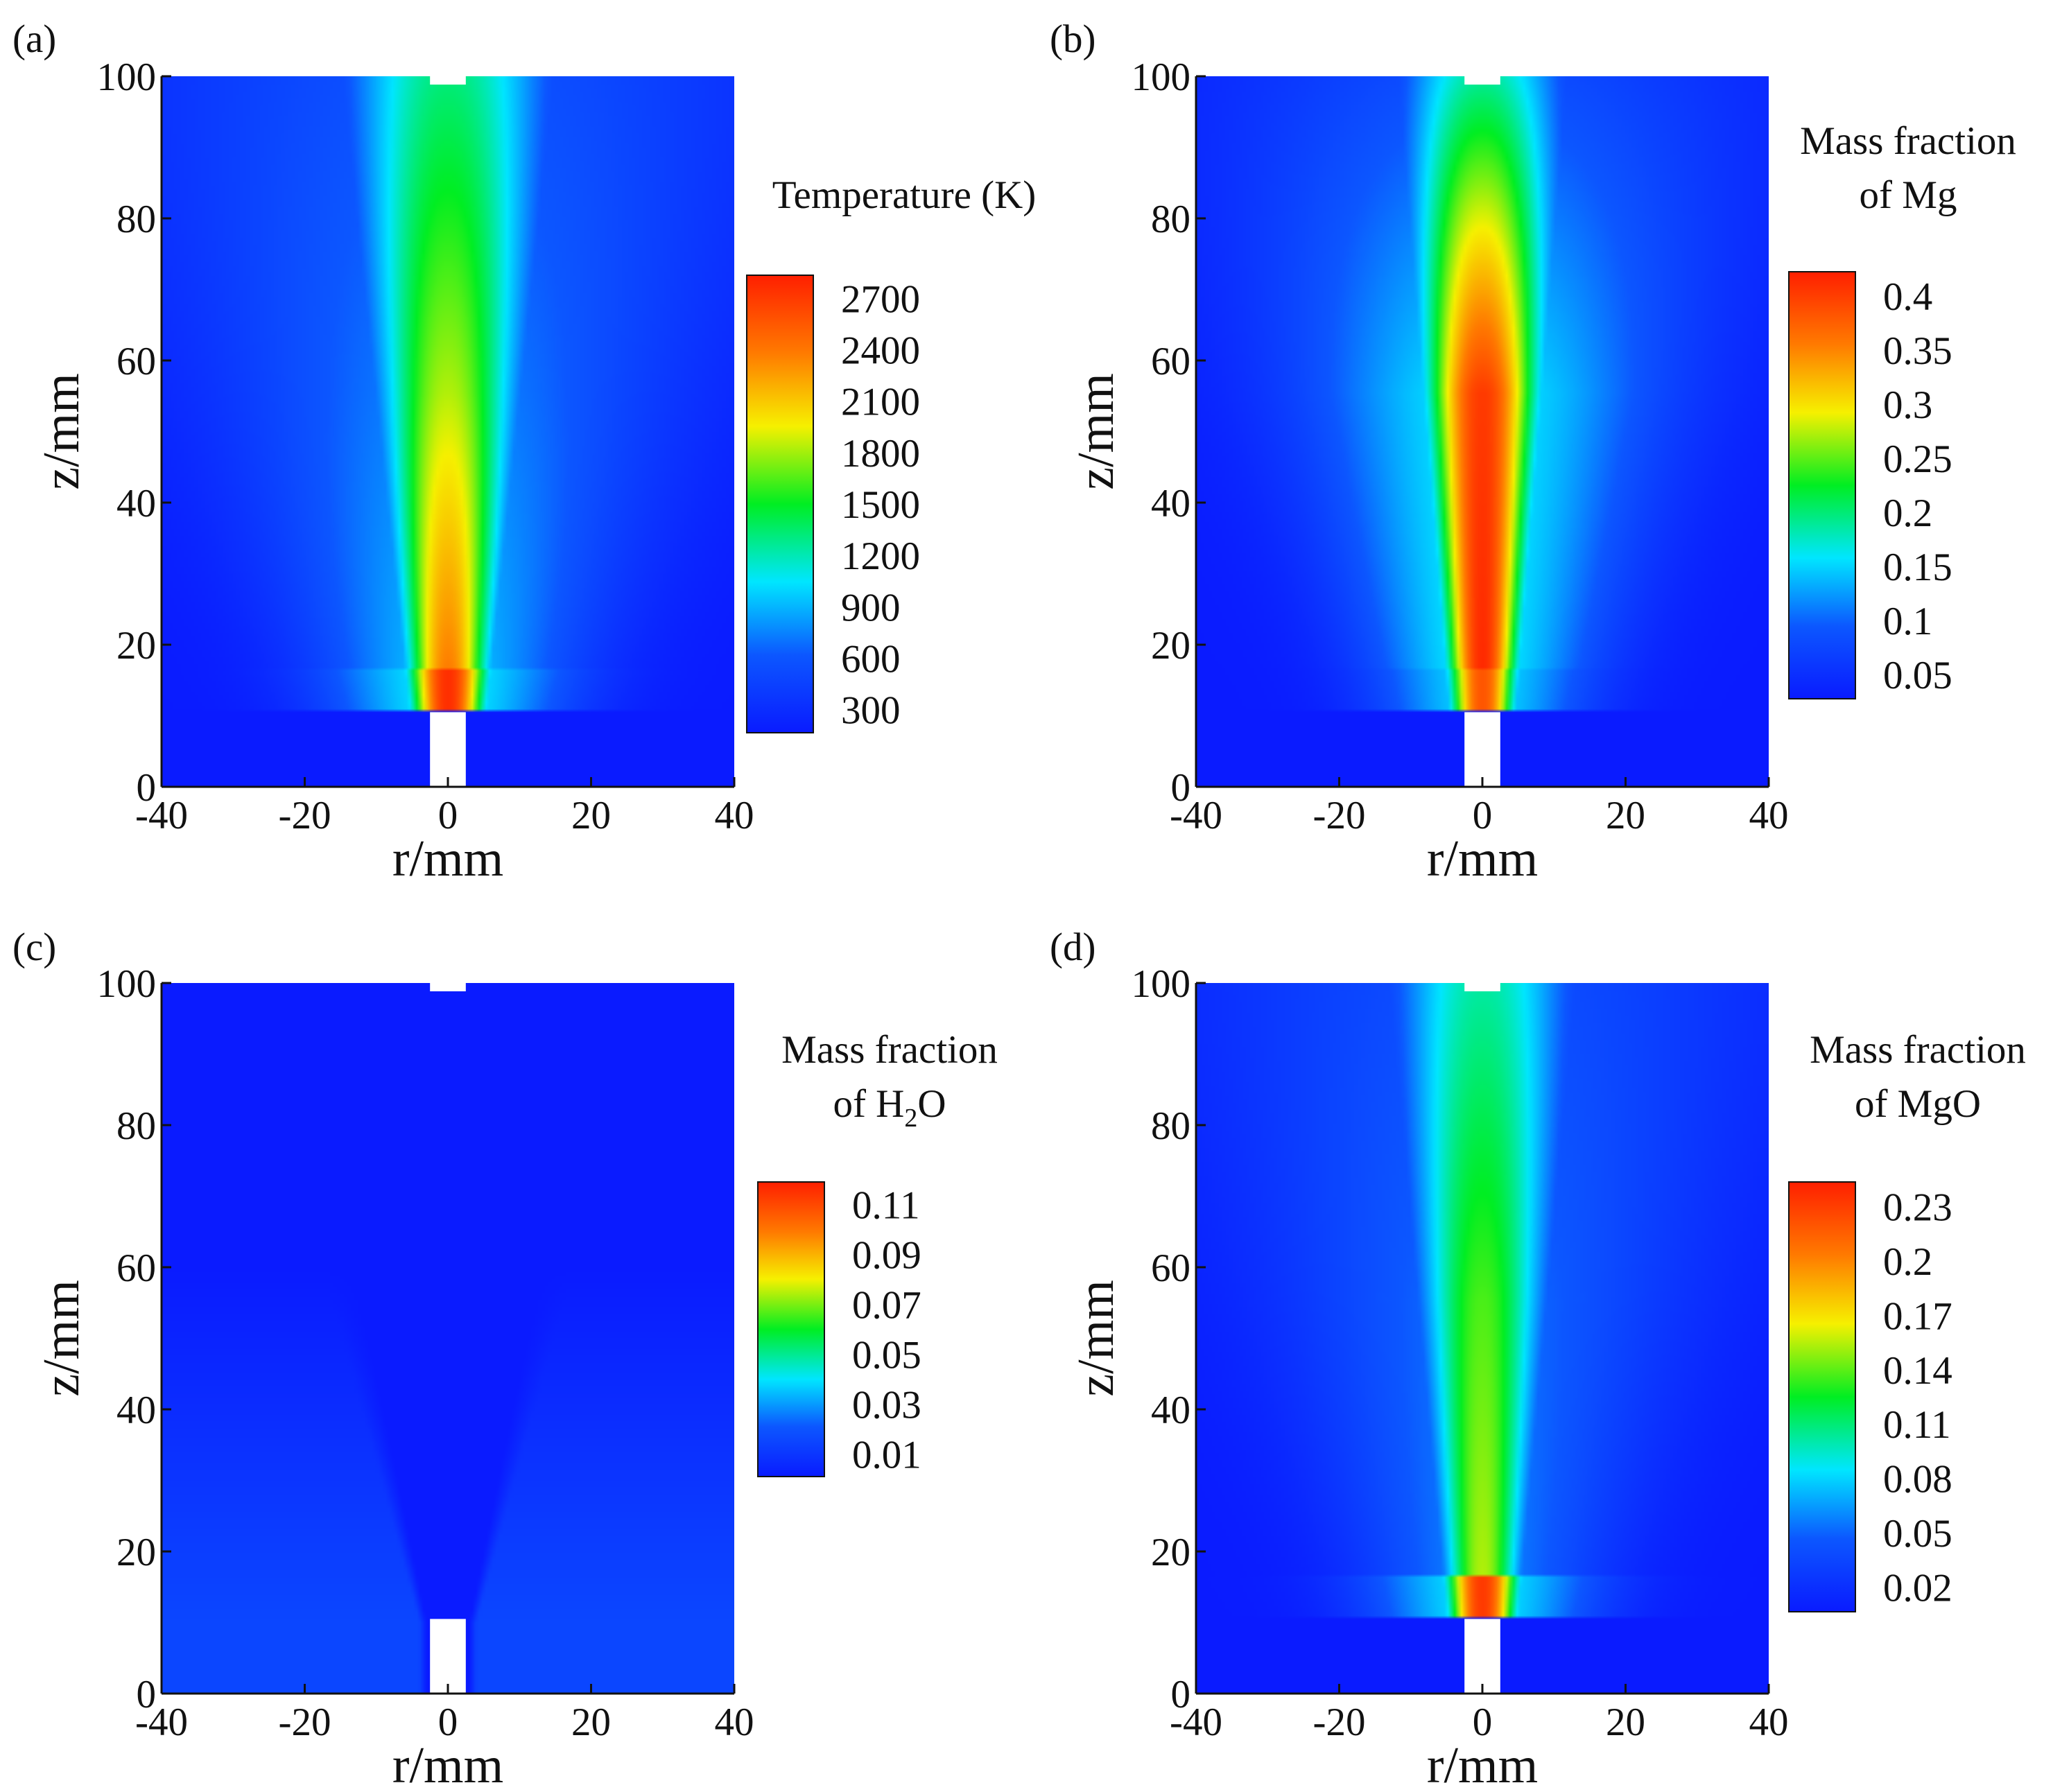 The image size is (2053, 1792). What do you see at coordinates (880, 299) in the screenshot?
I see `colorbar-tick-label: 2700` at bounding box center [880, 299].